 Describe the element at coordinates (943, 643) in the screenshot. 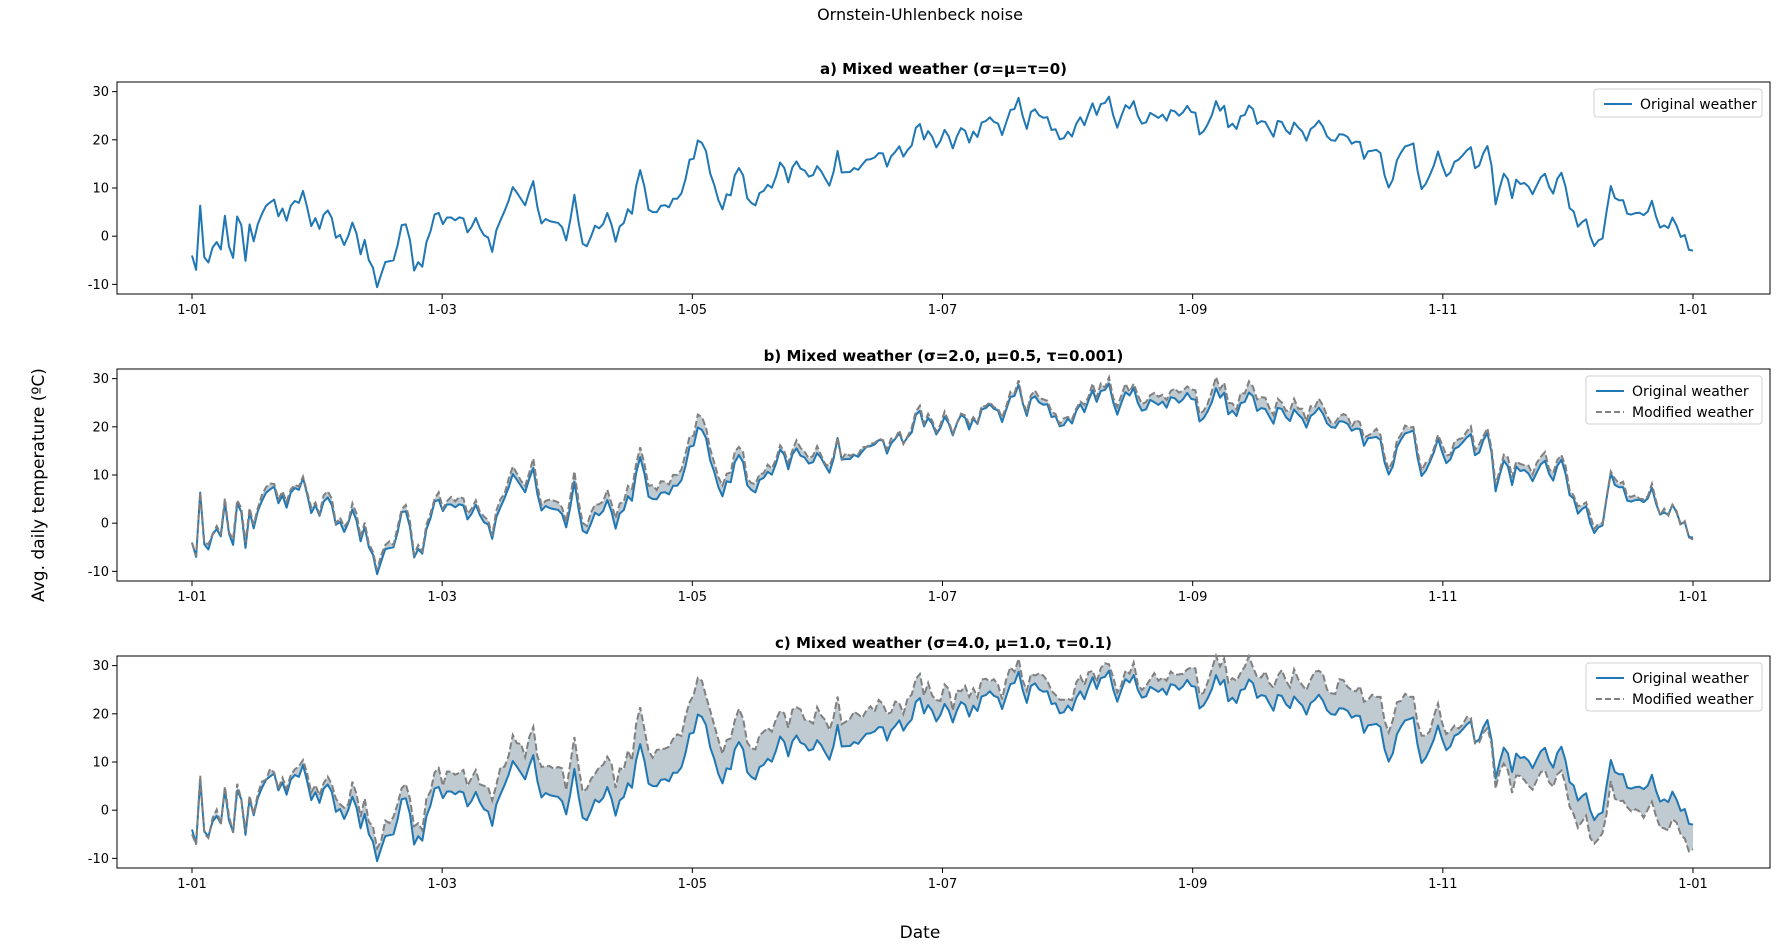

I see `panel-title: c) Mixed weather (σ=4.0, μ=1.0, τ=0.1)` at that location.